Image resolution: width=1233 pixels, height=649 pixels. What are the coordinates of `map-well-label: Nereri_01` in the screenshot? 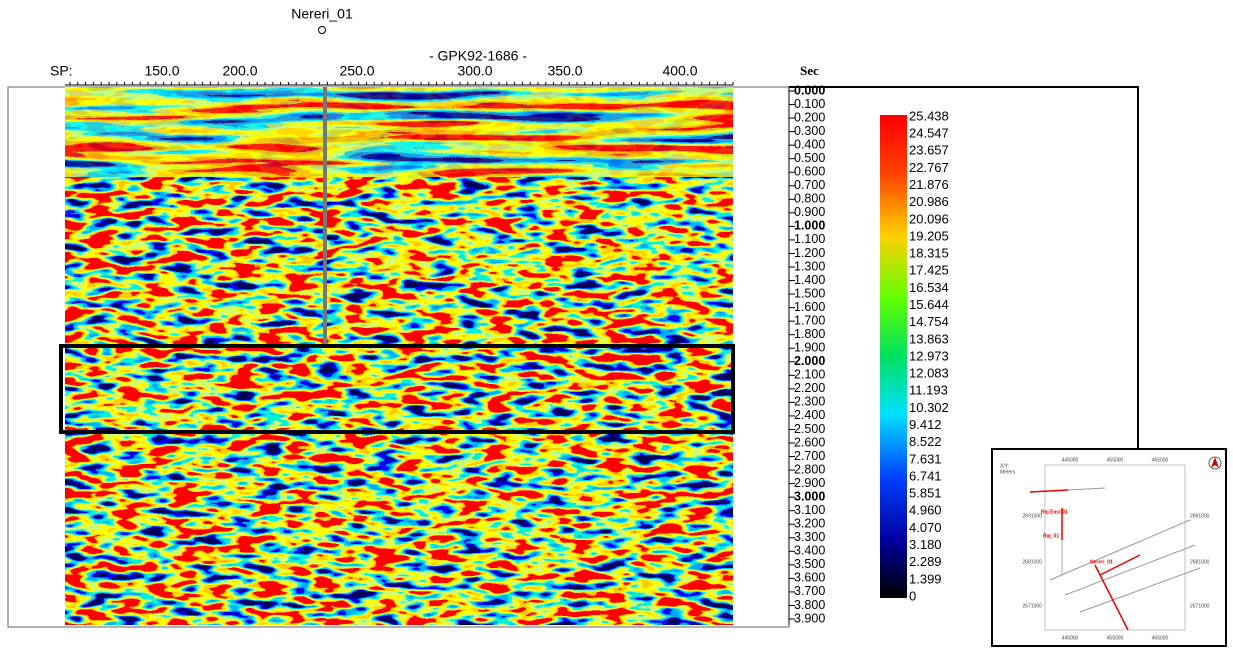 It's located at (1101, 562).